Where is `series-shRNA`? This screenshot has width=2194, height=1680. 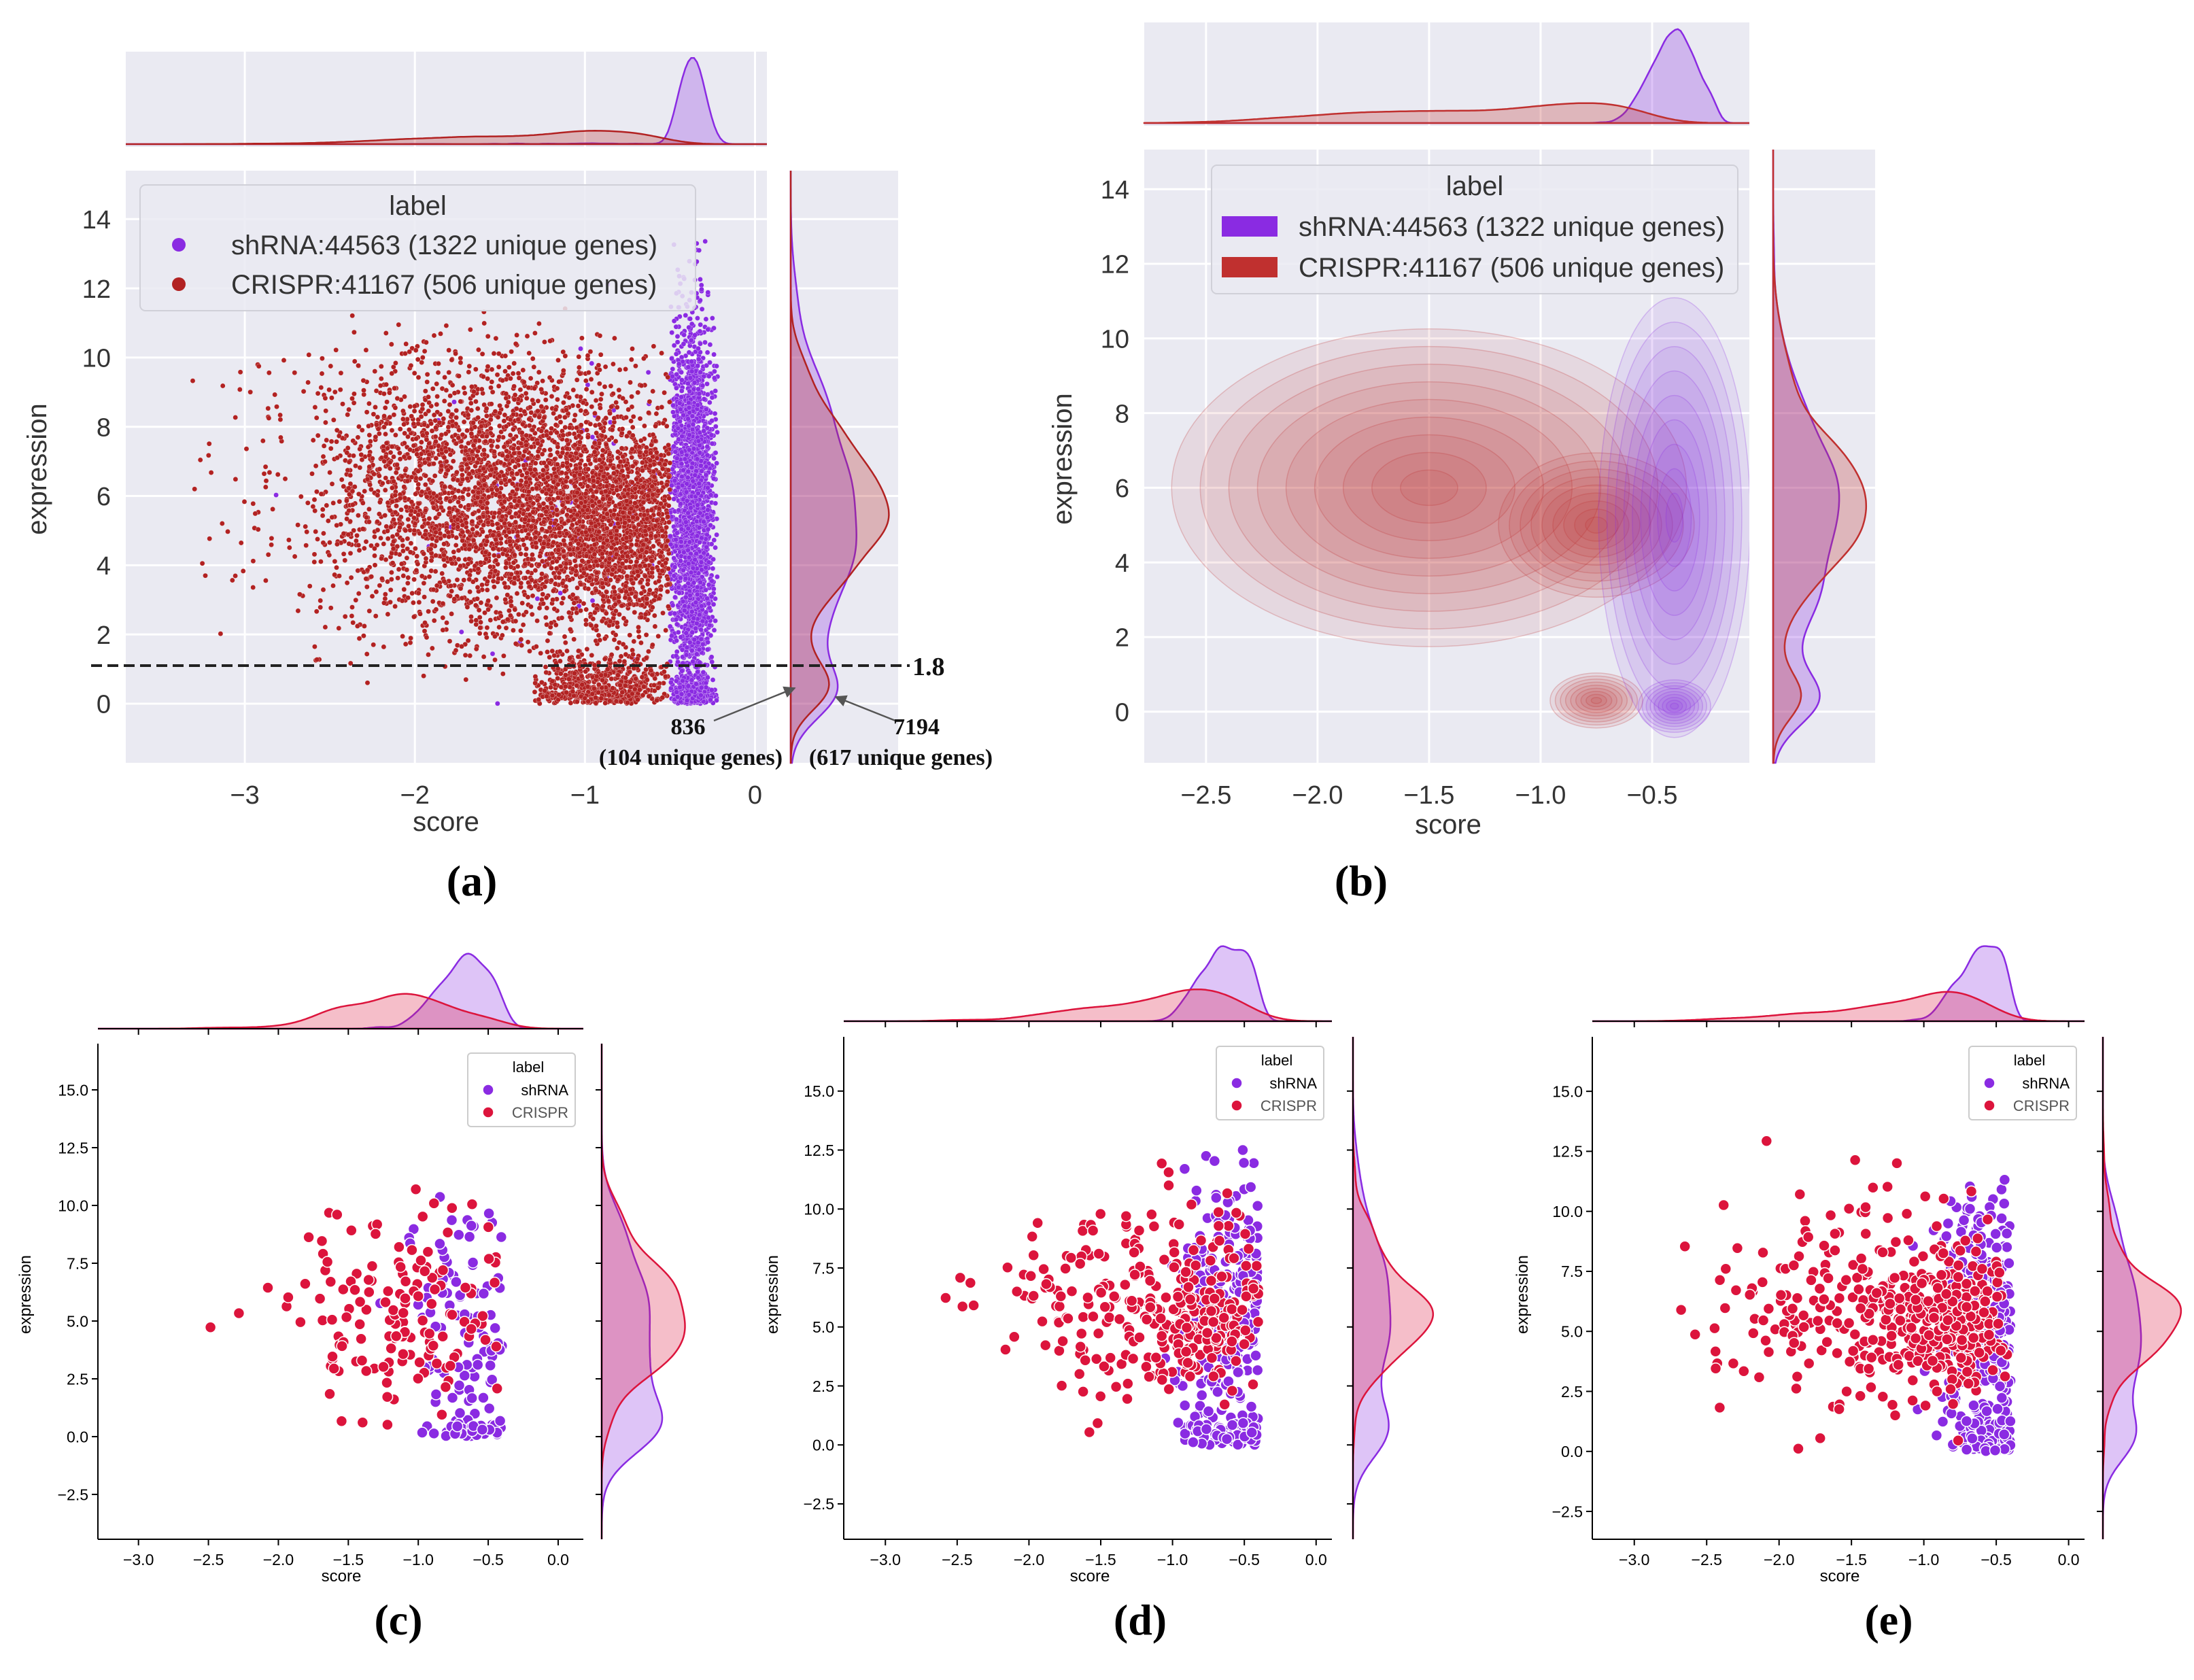 series-shRNA is located at coordinates (497, 472).